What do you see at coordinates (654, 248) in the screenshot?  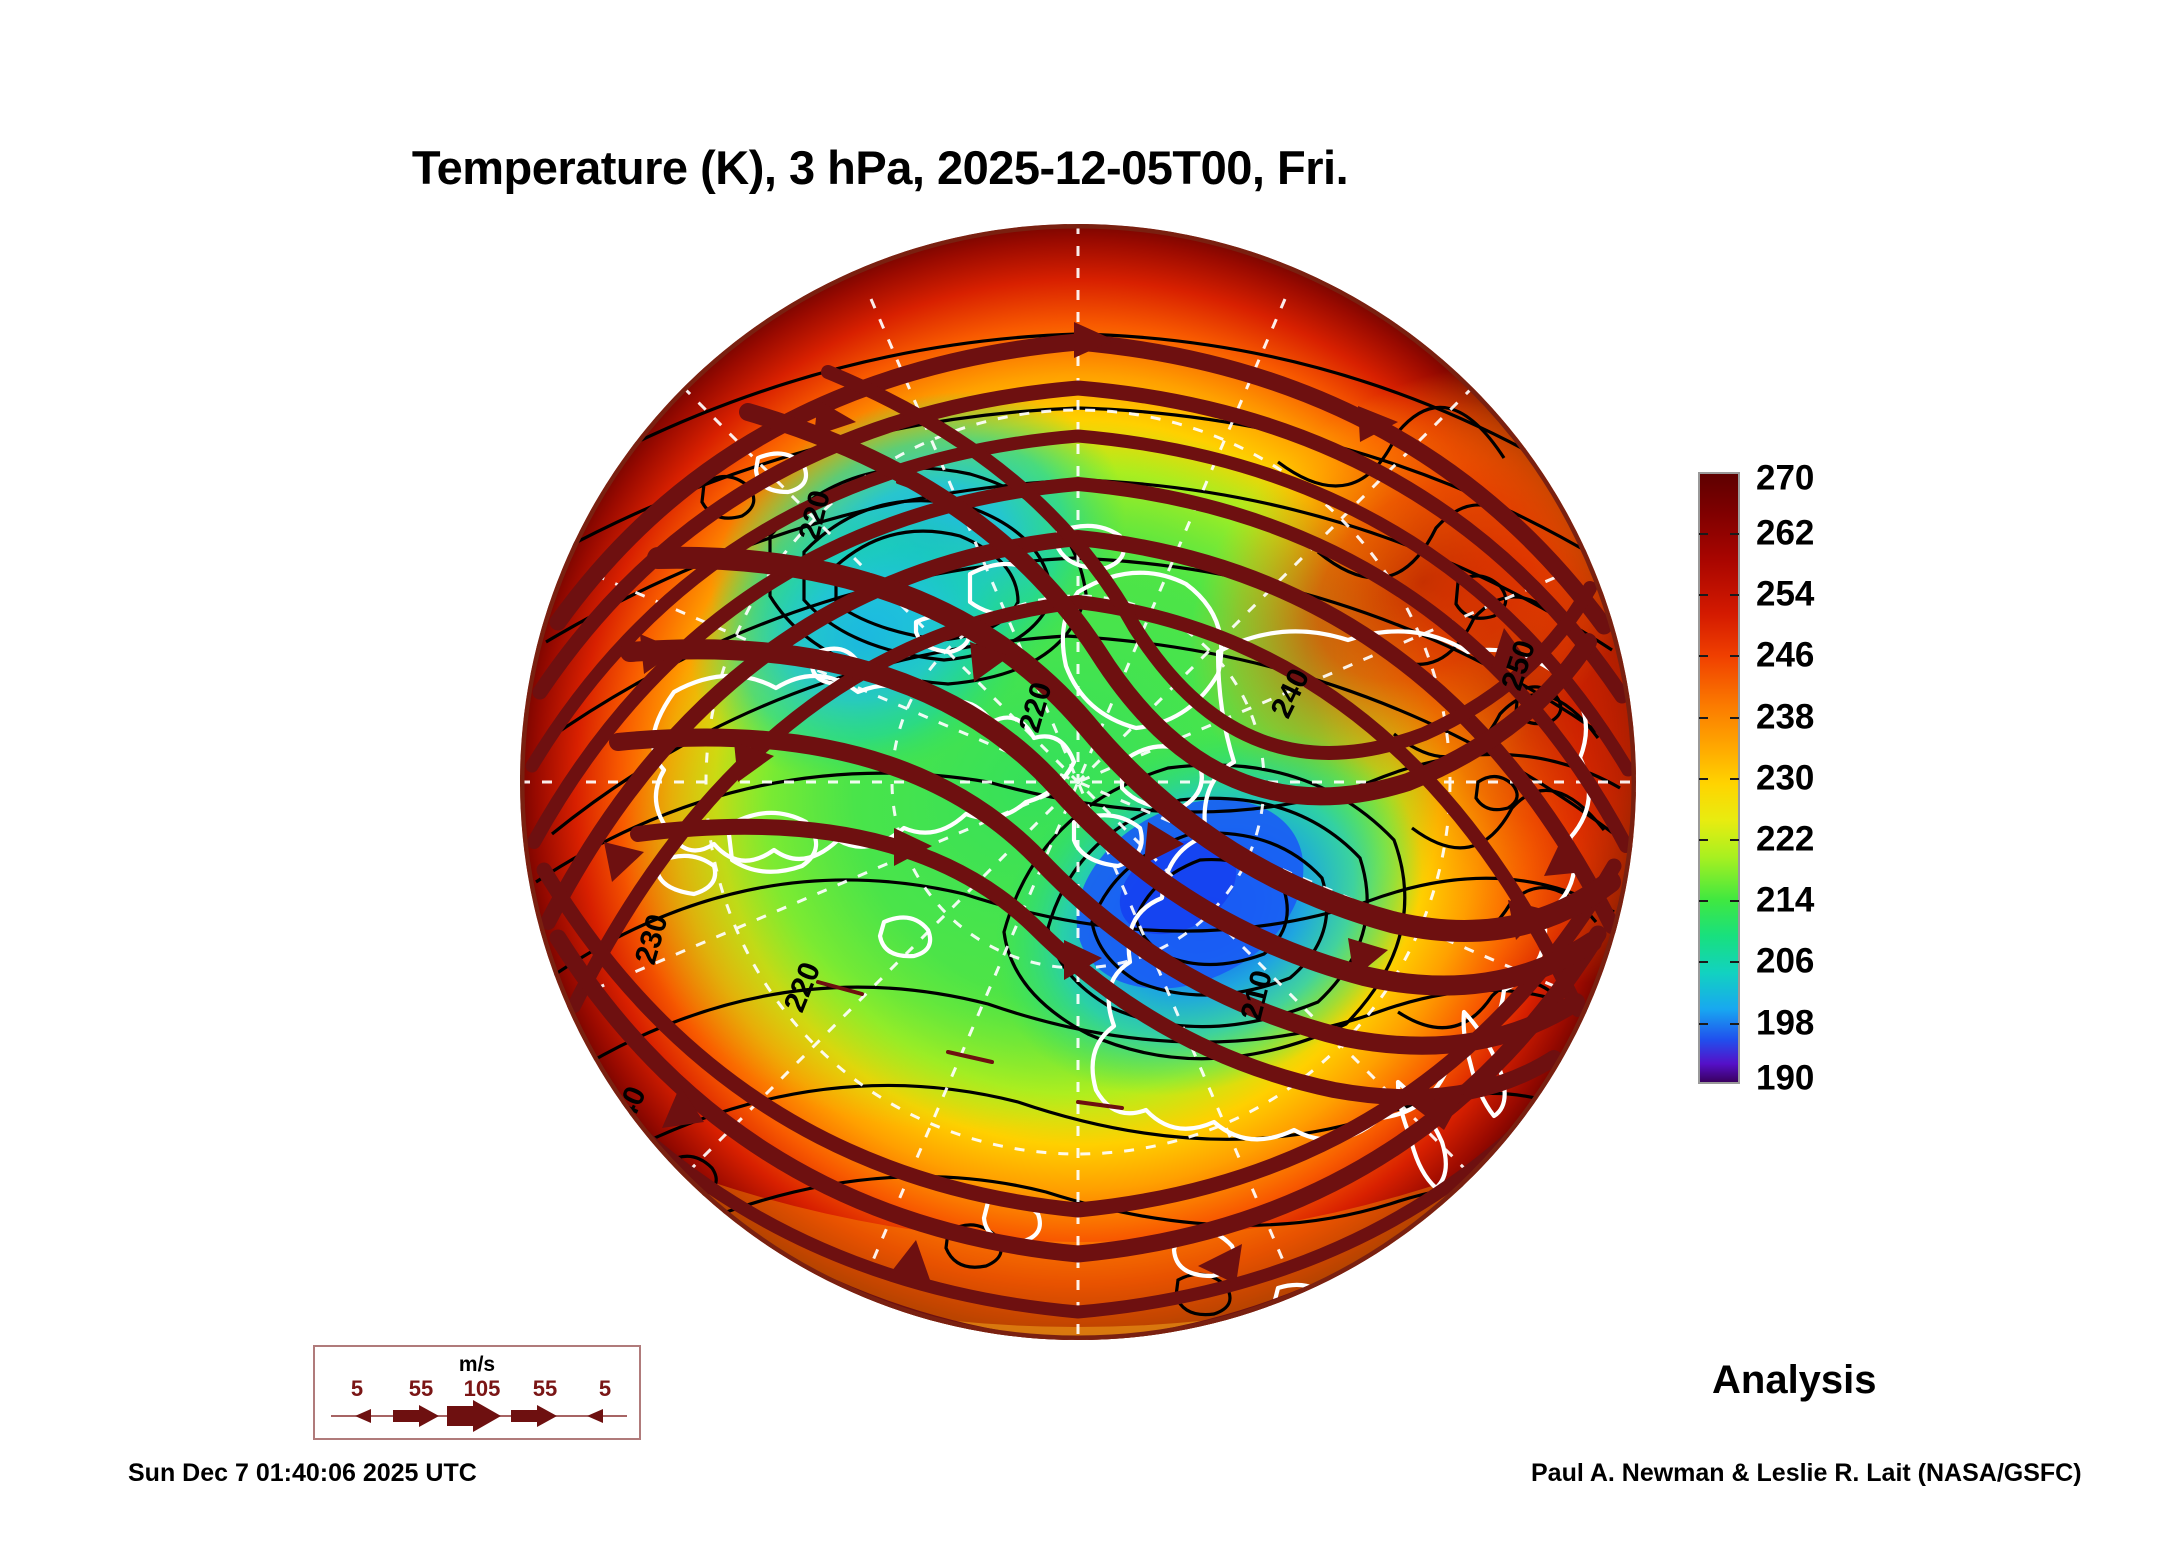 I see `svg-text: 250` at bounding box center [654, 248].